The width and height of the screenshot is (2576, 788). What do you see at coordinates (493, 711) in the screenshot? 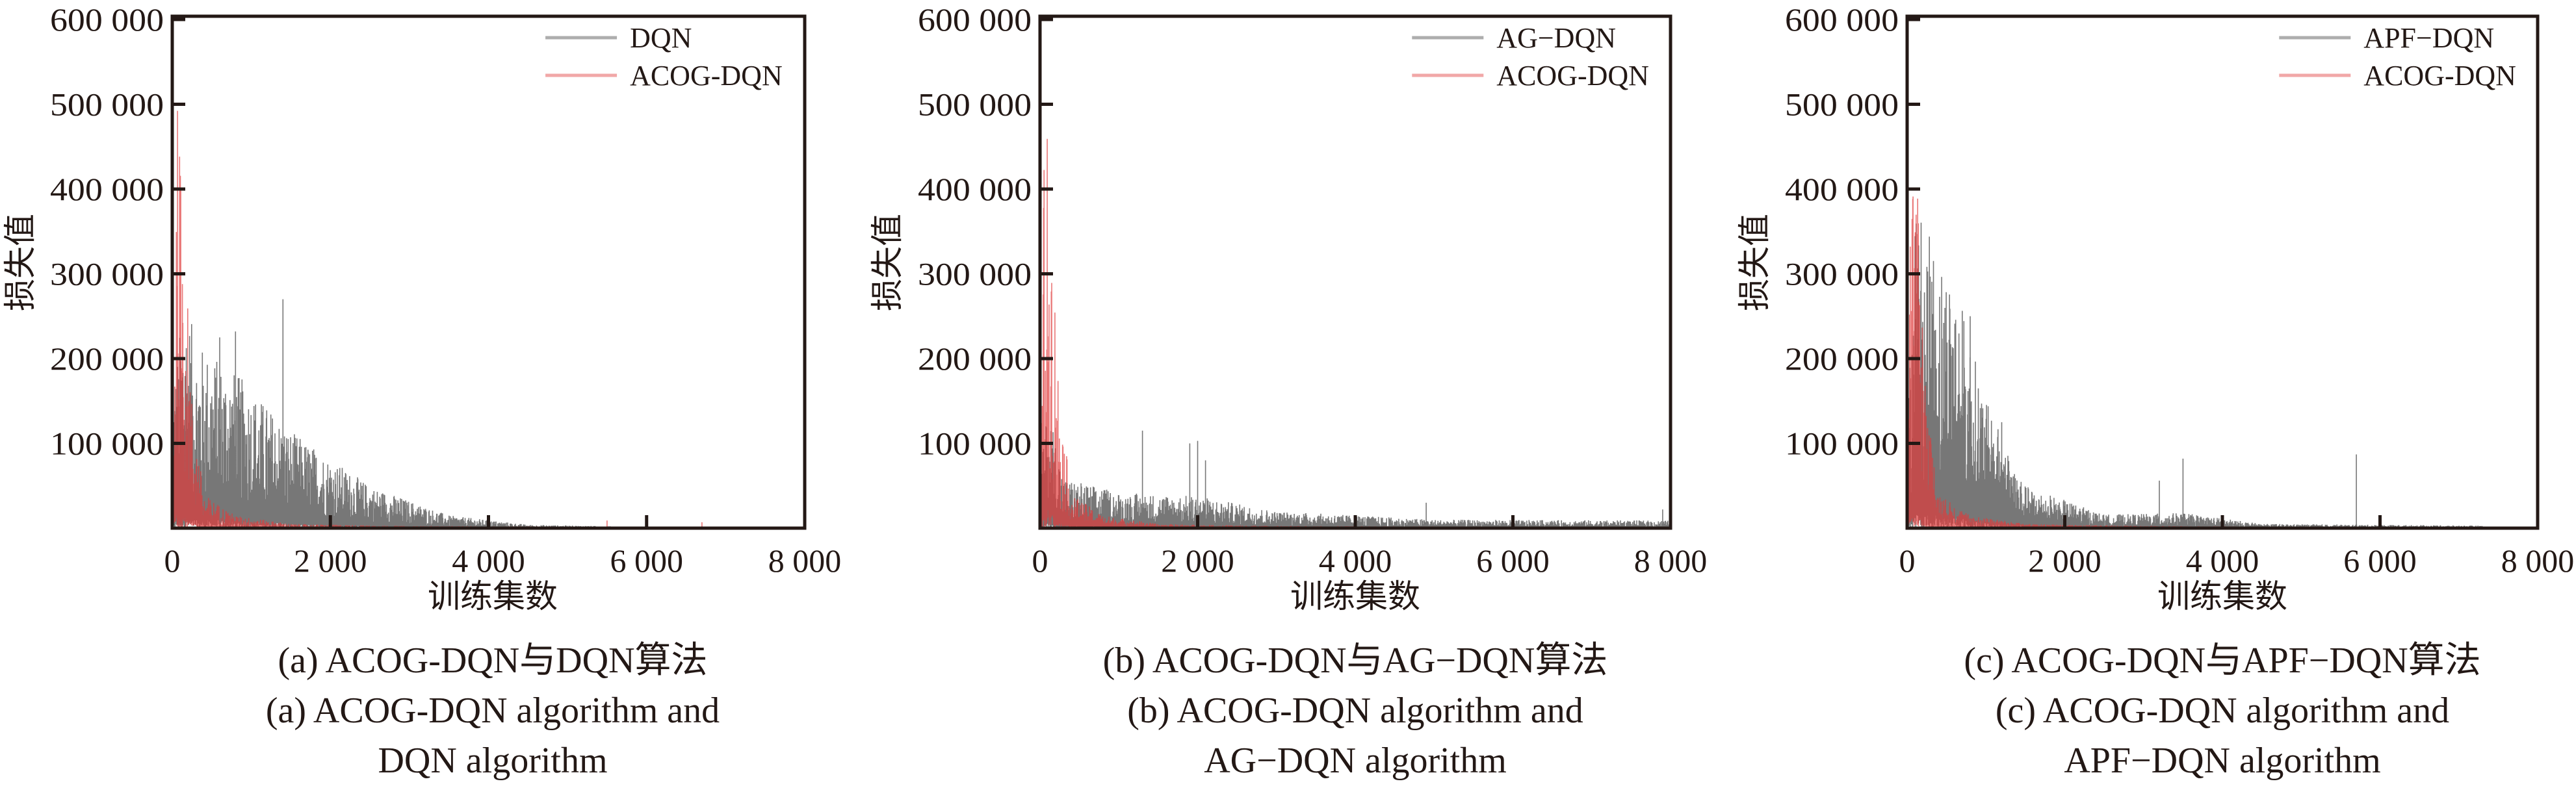
I see `caption-line: (a) ACOG-DQN algorithm and` at bounding box center [493, 711].